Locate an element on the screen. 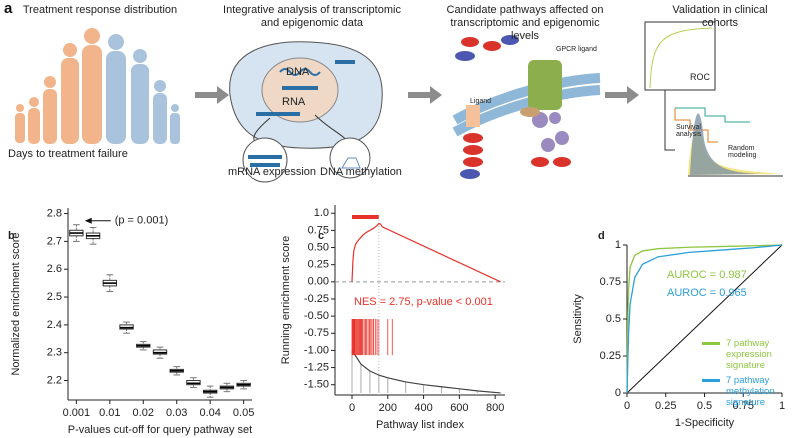 The width and height of the screenshot is (794, 438). panel-label: d is located at coordinates (601, 236).